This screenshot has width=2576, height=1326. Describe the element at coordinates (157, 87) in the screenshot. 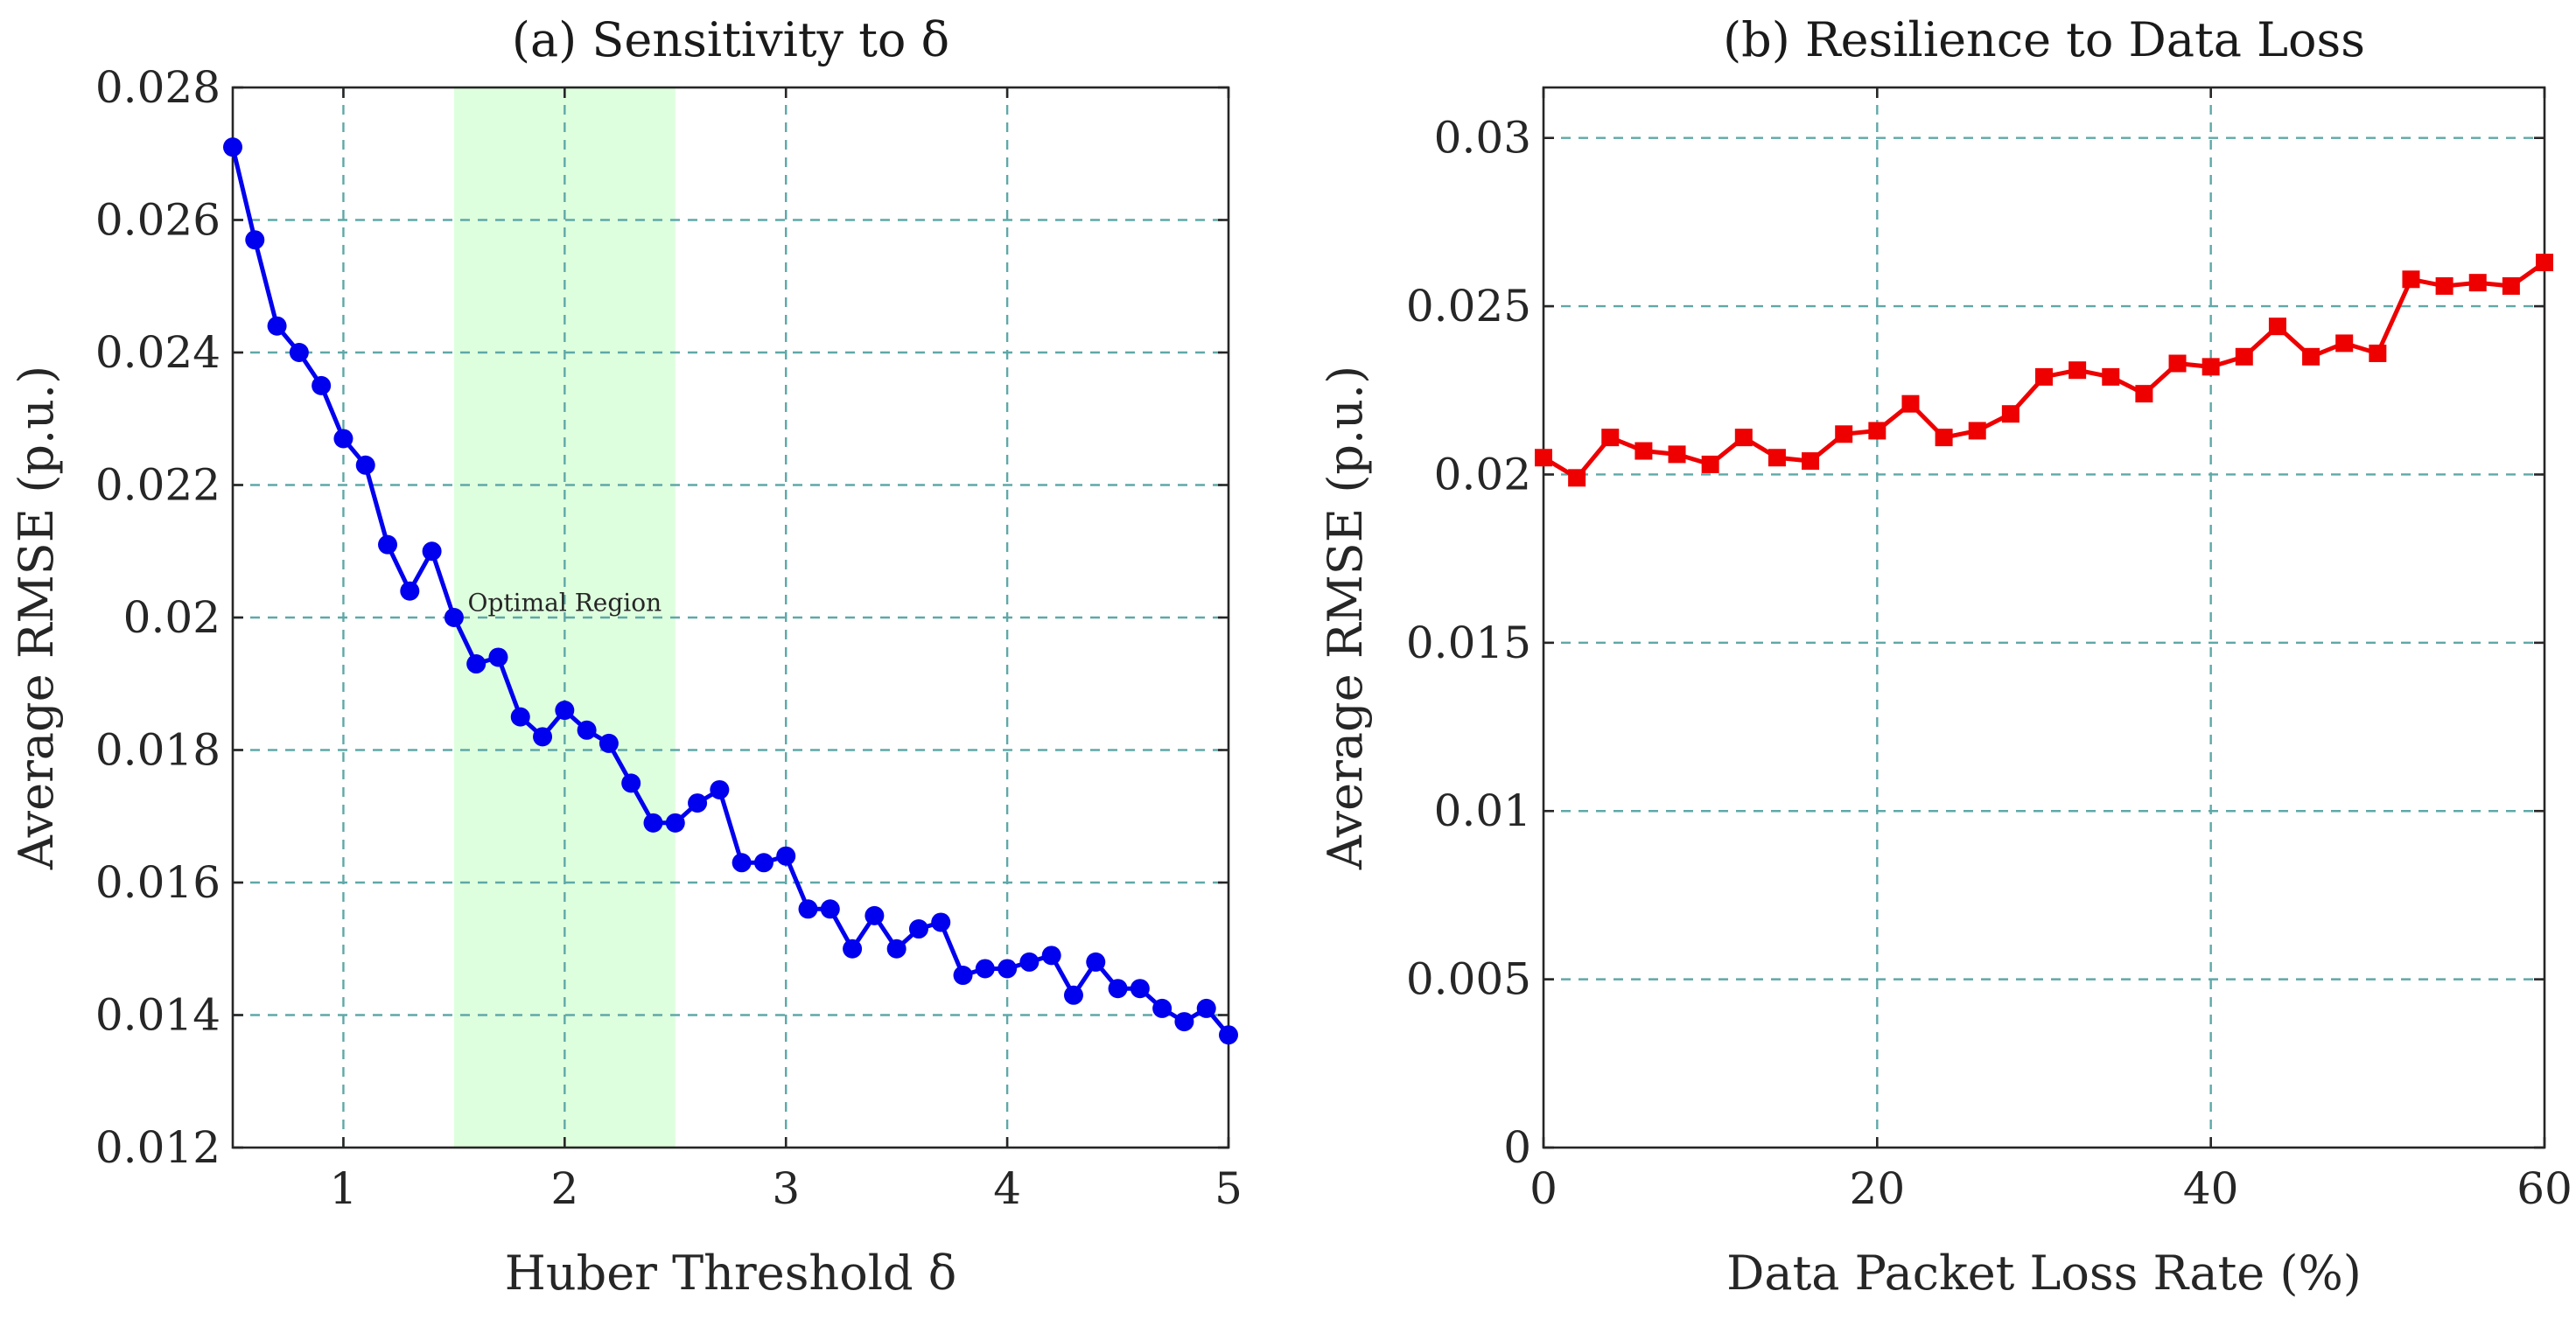

I see `y-tick-label: 0.028` at that location.